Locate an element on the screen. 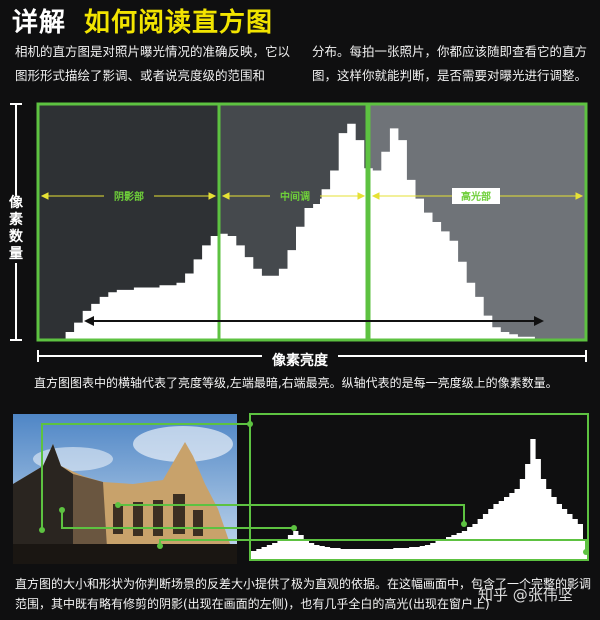 Image resolution: width=600 pixels, height=620 pixels. title-prefix: 详解 is located at coordinates (39, 23).